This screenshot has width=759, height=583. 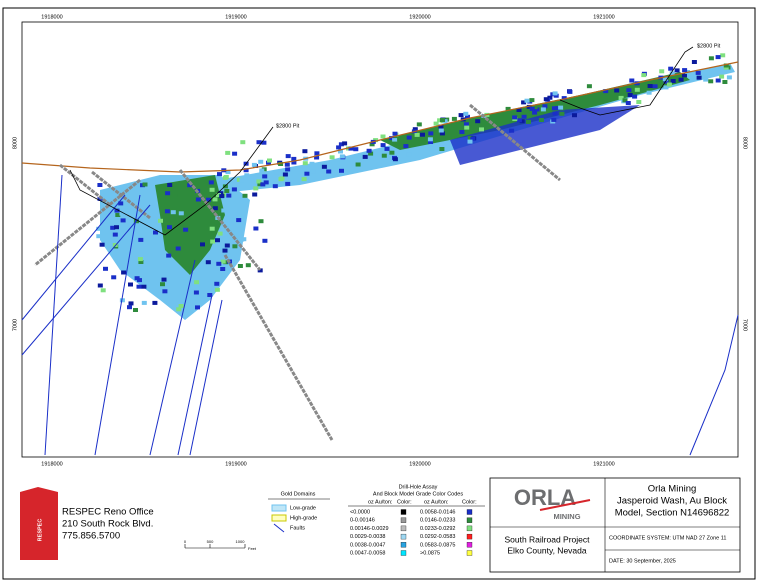 I want to click on respec-logo-text: RESPEC, so click(x=40, y=530).